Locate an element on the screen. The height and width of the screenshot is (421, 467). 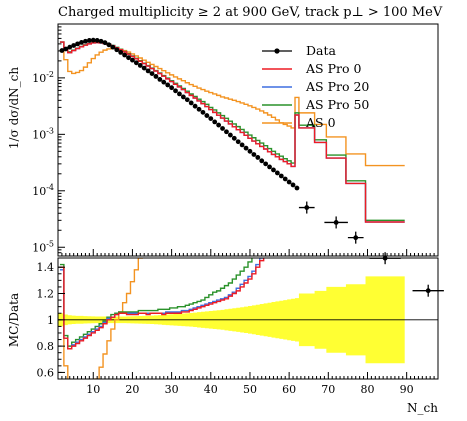
legend-as-pro-20-label: AS Pro 20 is located at coordinates (337, 86).